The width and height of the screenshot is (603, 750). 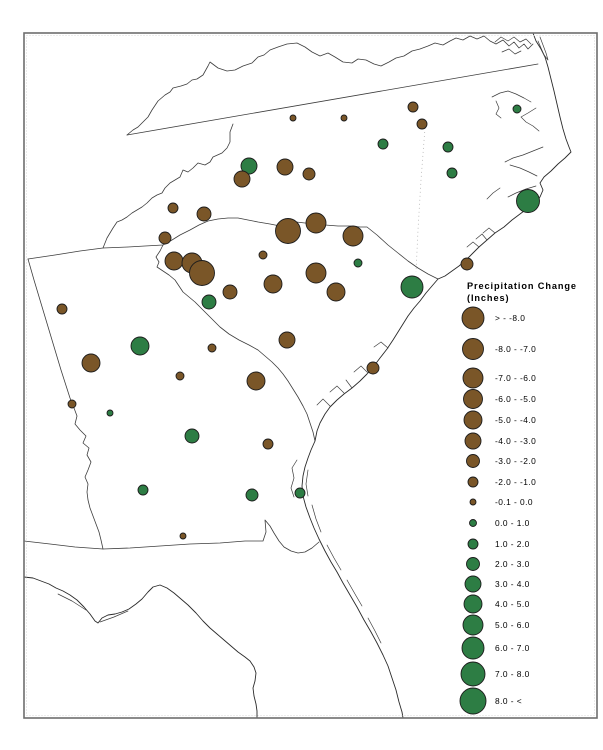 What do you see at coordinates (332, 99) in the screenshot?
I see `state-border-va-nc` at bounding box center [332, 99].